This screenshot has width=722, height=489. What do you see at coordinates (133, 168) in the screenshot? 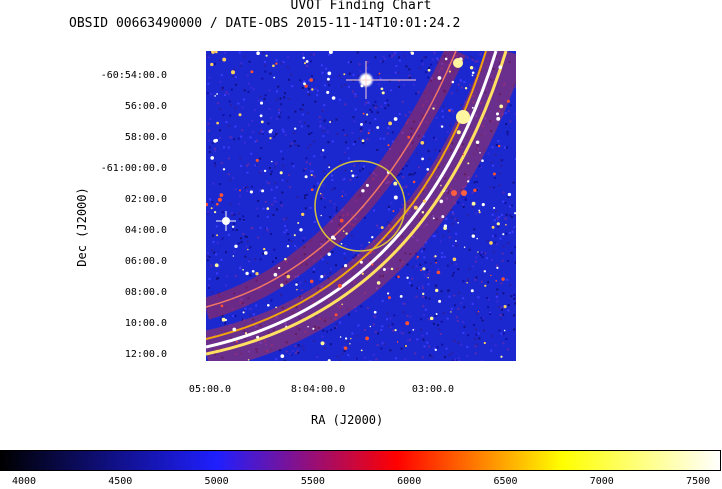
I see `dec-tick-label: -61:00:00.0` at bounding box center [133, 168].